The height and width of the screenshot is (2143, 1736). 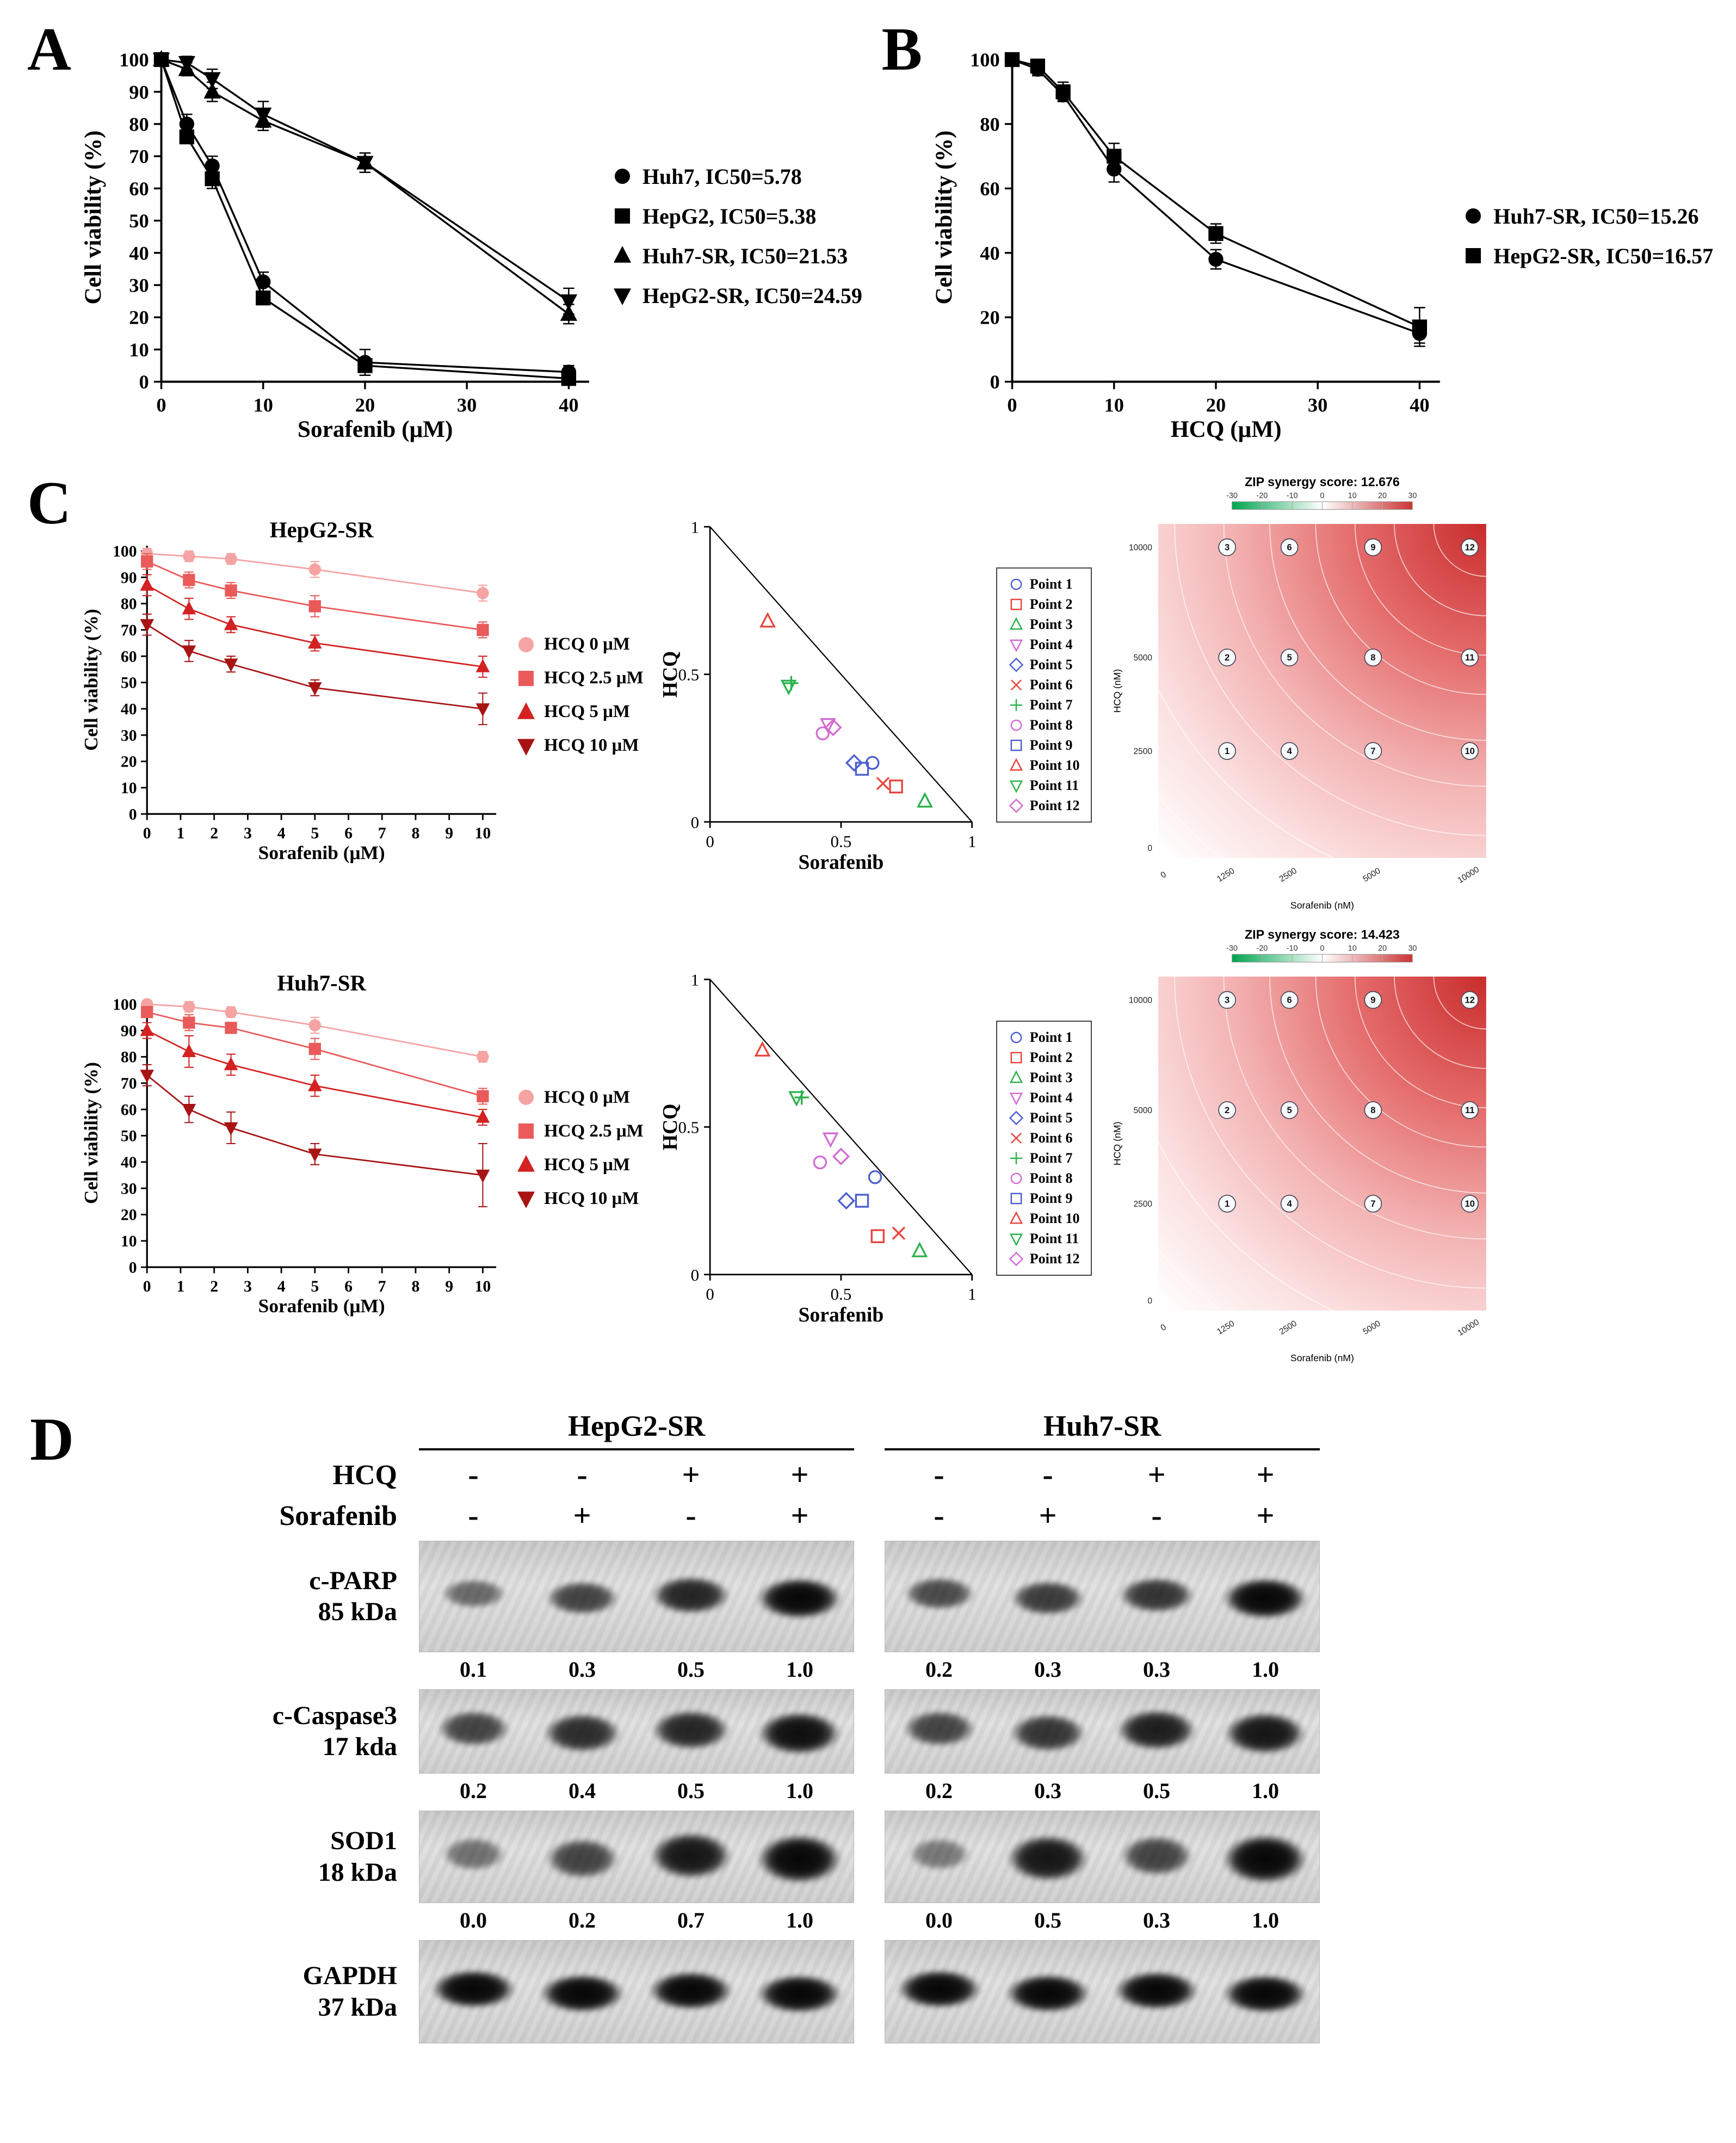 What do you see at coordinates (363, 1841) in the screenshot?
I see `blot-name: SOD1` at bounding box center [363, 1841].